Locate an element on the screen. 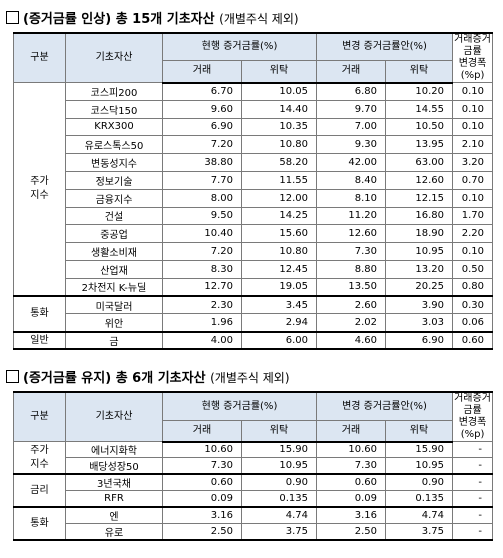 Image resolution: width=503 pixels, height=558 pixels. current-trade-cell: 9.60 is located at coordinates (202, 109).